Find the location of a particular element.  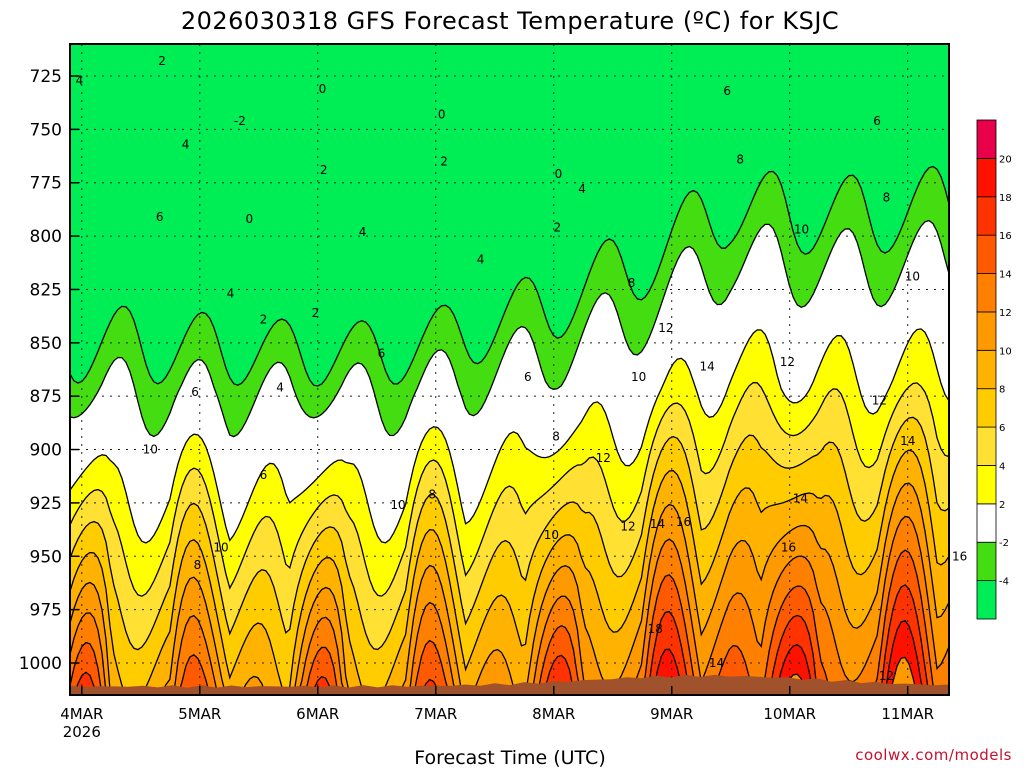

y-axis: 725 750 775 800 825 850 875 900 925 950 975 1000 is located at coordinates (49, 370).